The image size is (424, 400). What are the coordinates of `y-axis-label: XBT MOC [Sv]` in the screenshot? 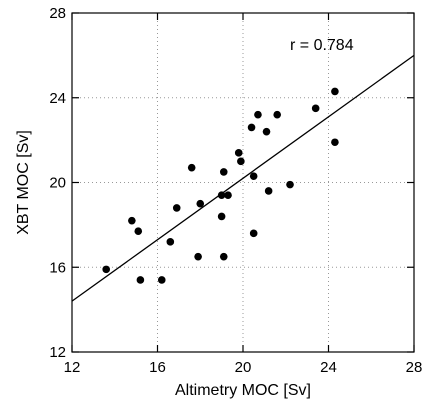 It's located at (23, 182).